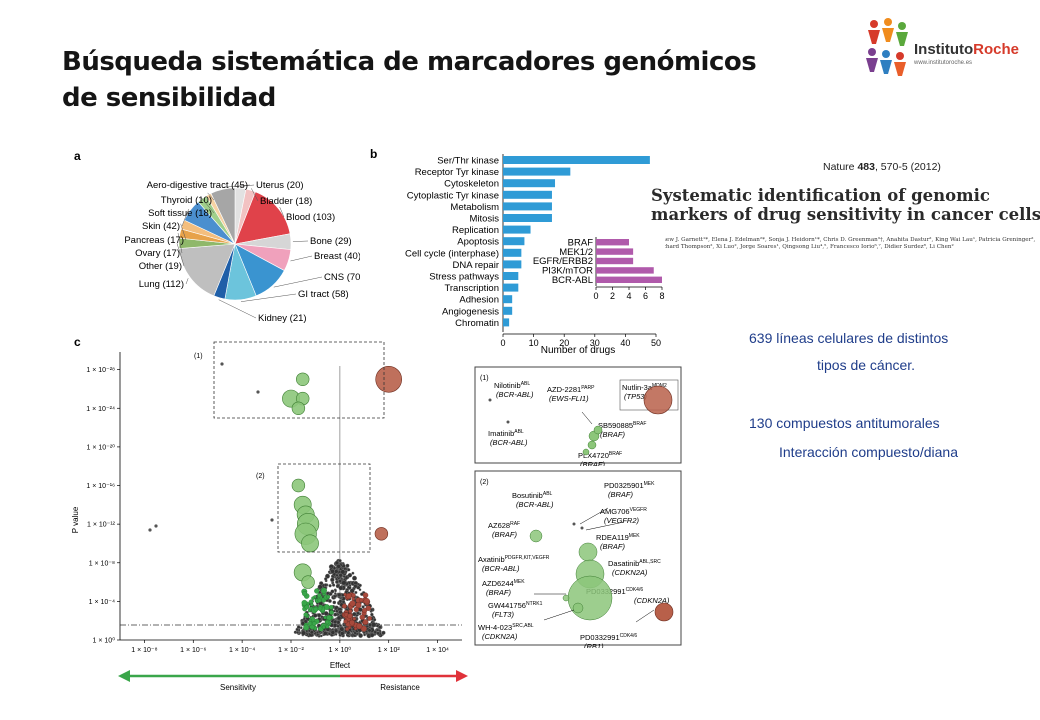 This screenshot has height=720, width=1040. I want to click on inset-2-label: (2), so click(484, 482).